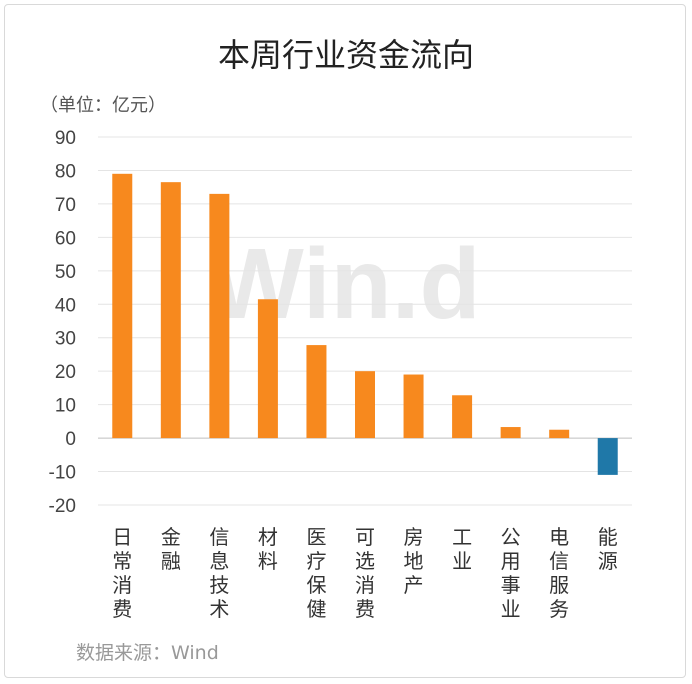 The width and height of the screenshot is (692, 684). Describe the element at coordinates (70, 439) in the screenshot. I see `y-tick-label: 0` at that location.